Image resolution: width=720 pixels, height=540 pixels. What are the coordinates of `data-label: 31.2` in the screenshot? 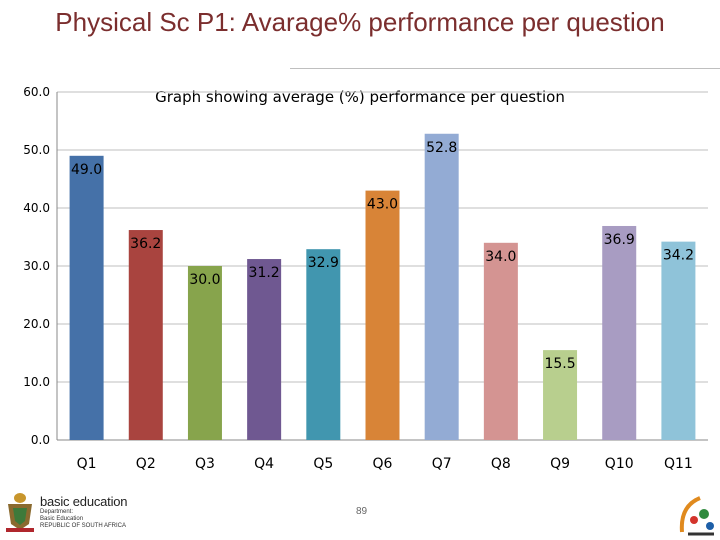 It's located at (264, 273).